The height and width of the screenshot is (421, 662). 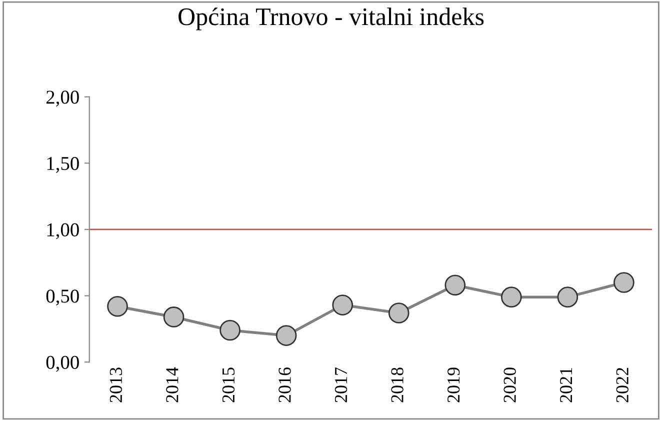 I want to click on chart-title: Općina Trnovo - vitalni indeks, so click(x=331, y=19).